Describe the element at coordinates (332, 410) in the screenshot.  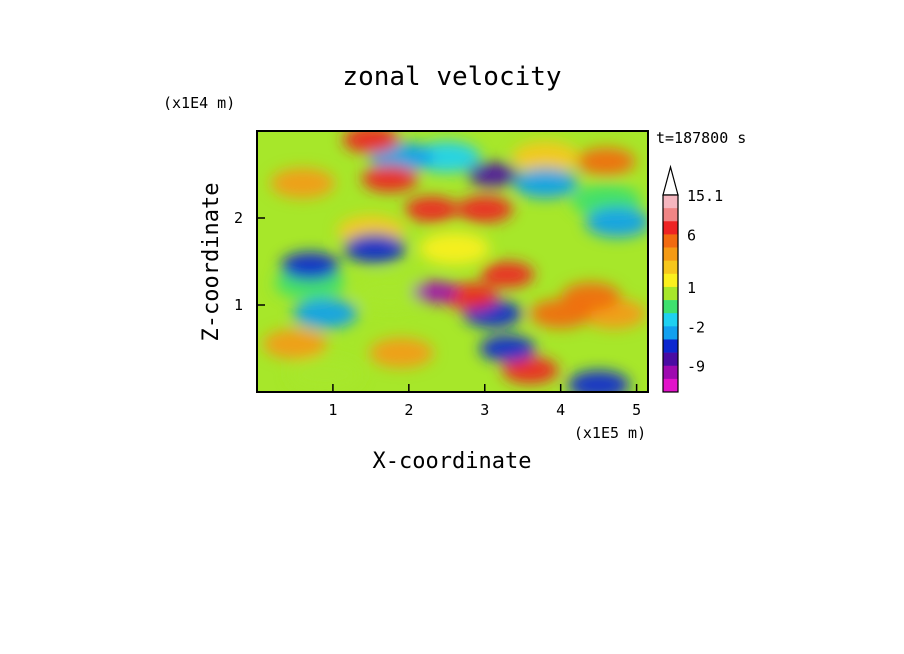
I see `x-tick-label: 1` at that location.